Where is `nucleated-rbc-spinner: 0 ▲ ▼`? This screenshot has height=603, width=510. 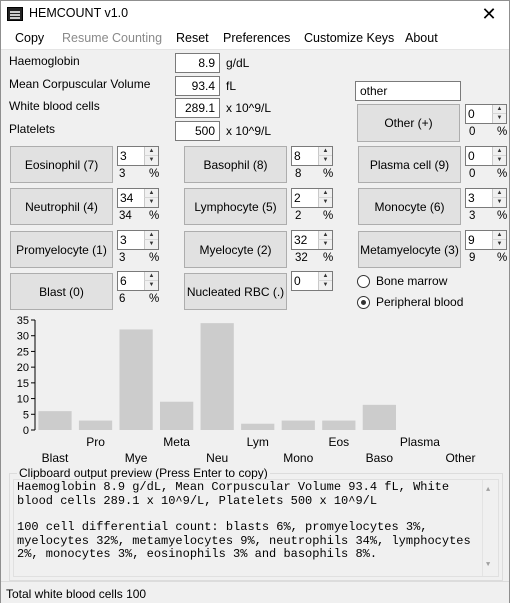 nucleated-rbc-spinner: 0 ▲ ▼ is located at coordinates (312, 281).